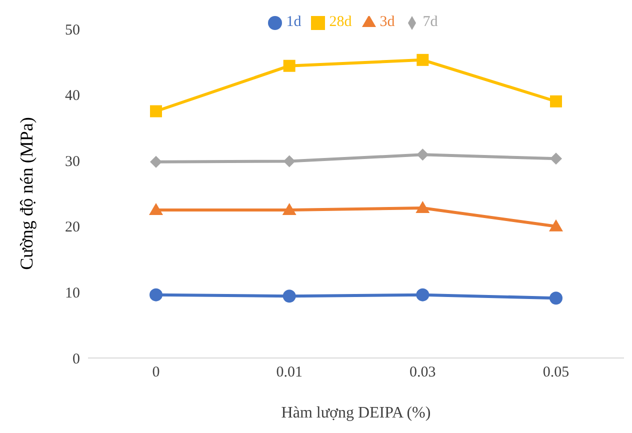  What do you see at coordinates (387, 22) in the screenshot?
I see `legend-label: 3d` at bounding box center [387, 22].